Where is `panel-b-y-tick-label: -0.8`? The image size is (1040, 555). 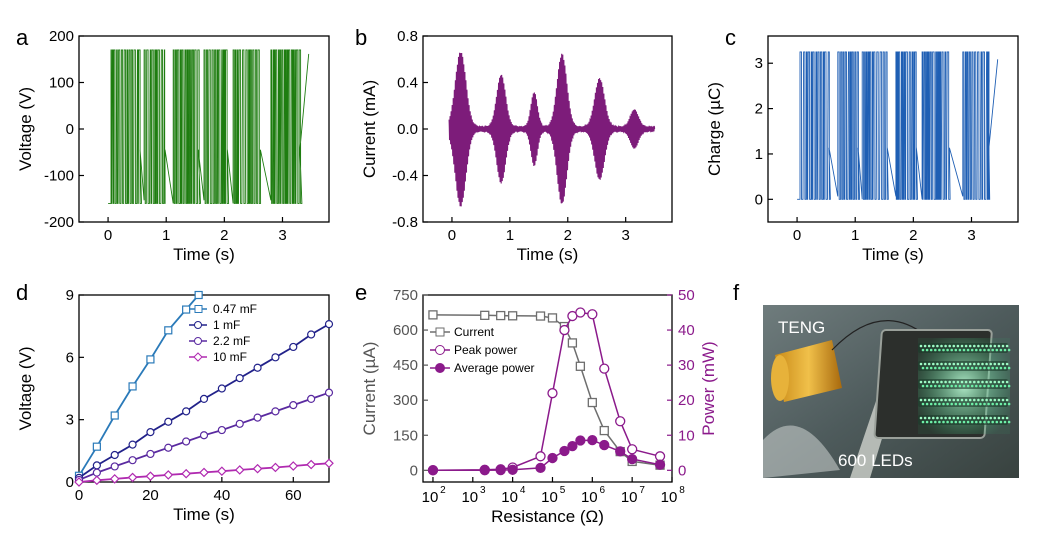
panel-b-y-tick-label: -0.8 is located at coordinates (405, 222).